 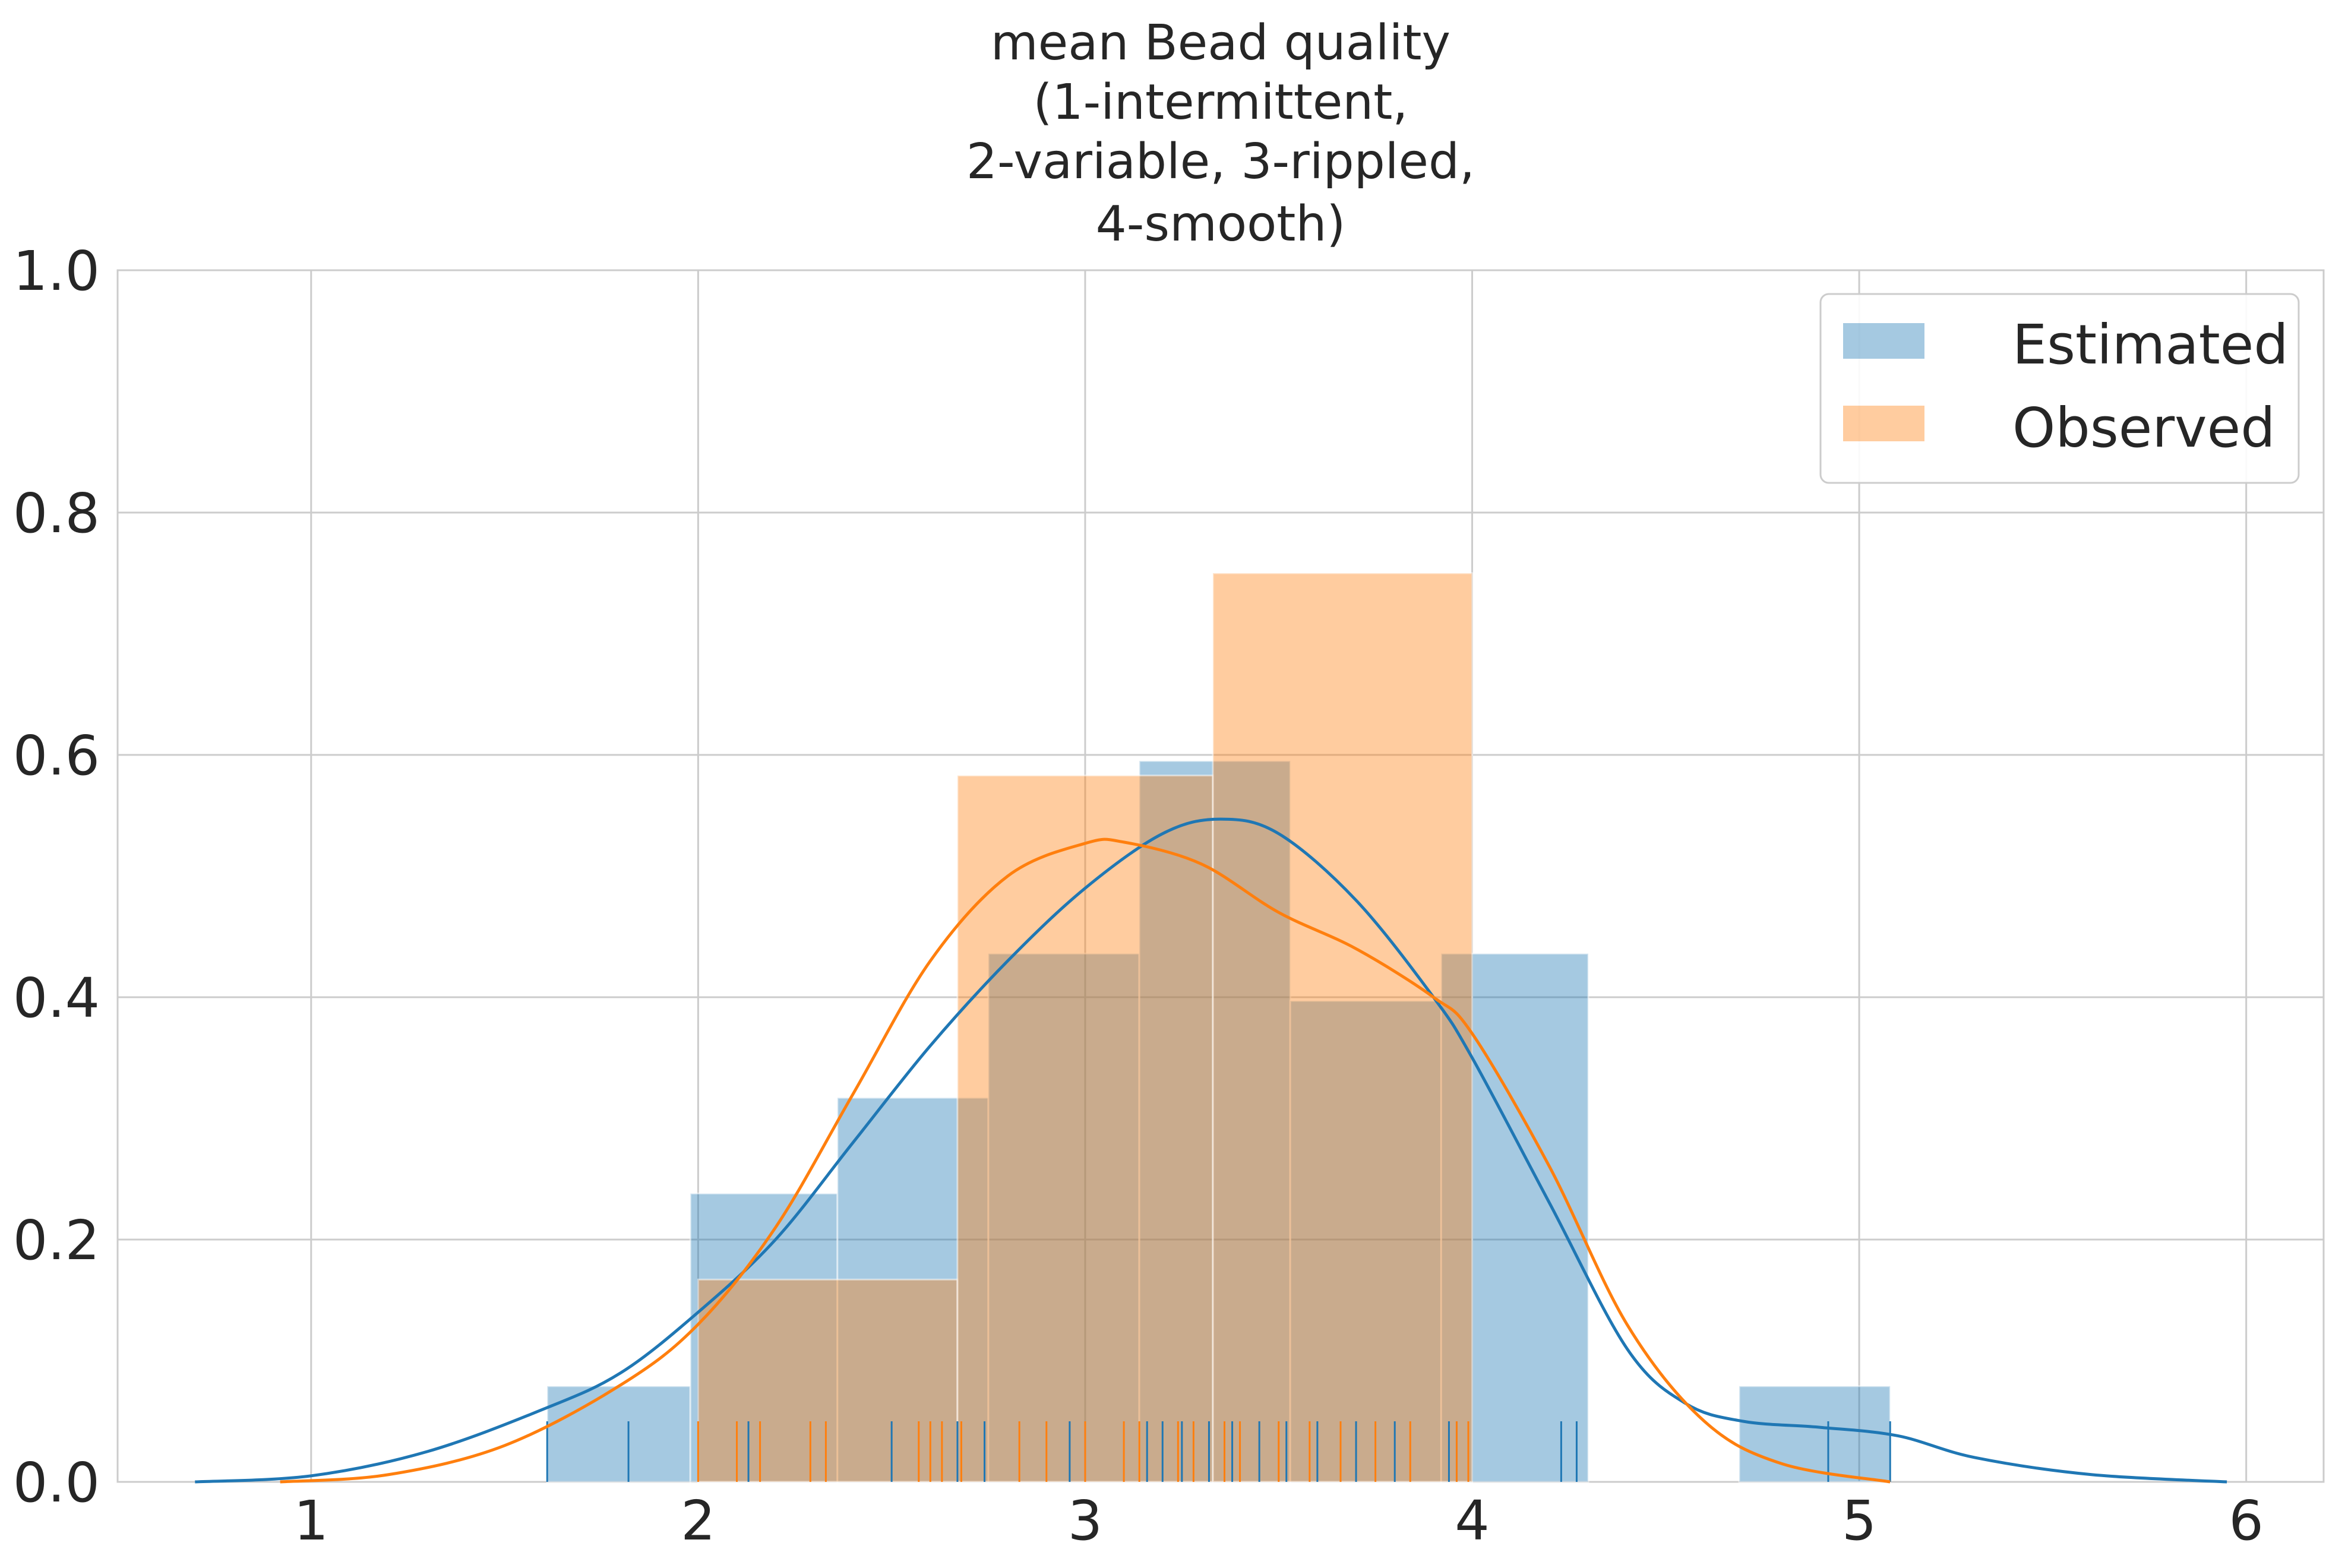 I want to click on legend-frame, so click(x=2059, y=389).